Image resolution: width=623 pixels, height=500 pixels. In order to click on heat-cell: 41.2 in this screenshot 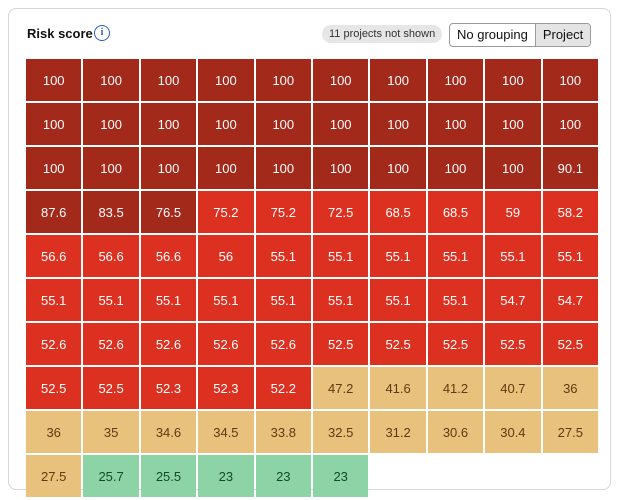, I will do `click(455, 388)`.